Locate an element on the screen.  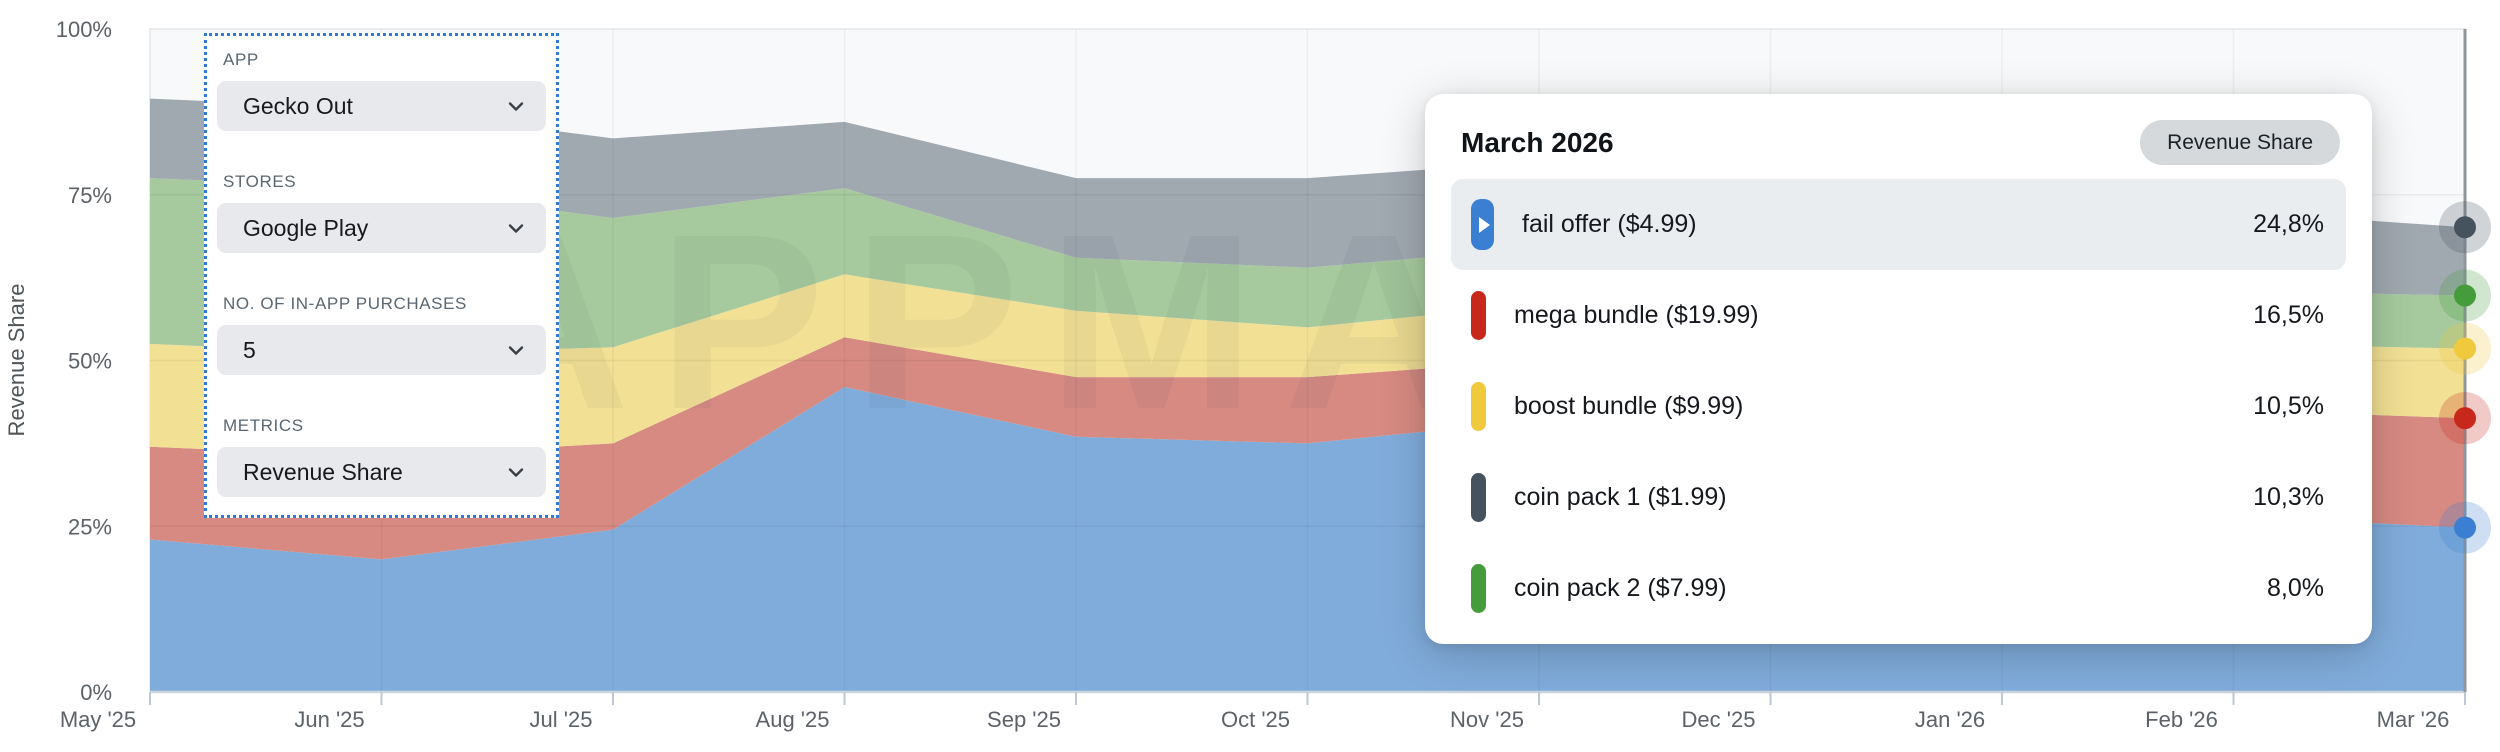
filter-value: Google Play is located at coordinates (306, 227).